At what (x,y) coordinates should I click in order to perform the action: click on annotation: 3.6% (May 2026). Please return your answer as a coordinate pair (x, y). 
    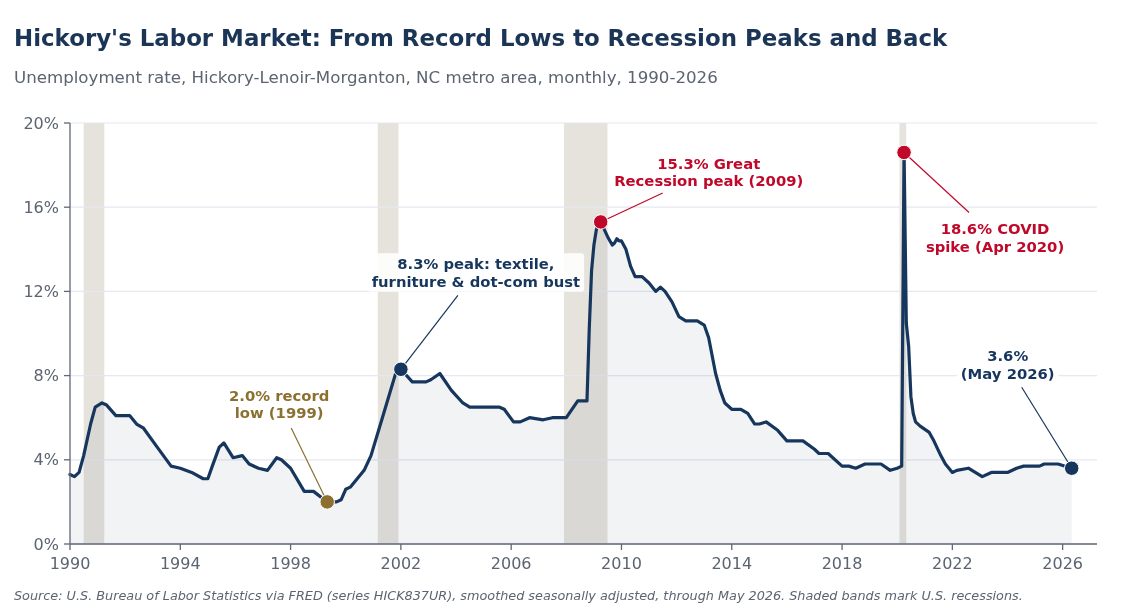
    Looking at the image, I should click on (1007, 364).